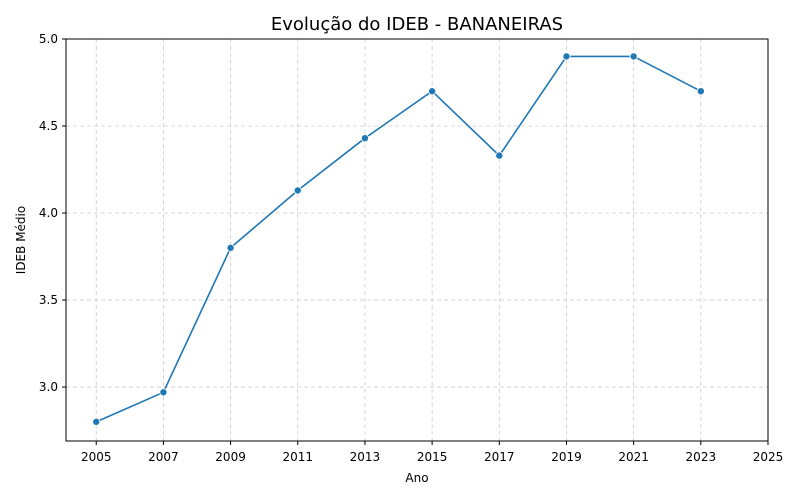  Describe the element at coordinates (96, 457) in the screenshot. I see `x-tick-label: 2005` at that location.